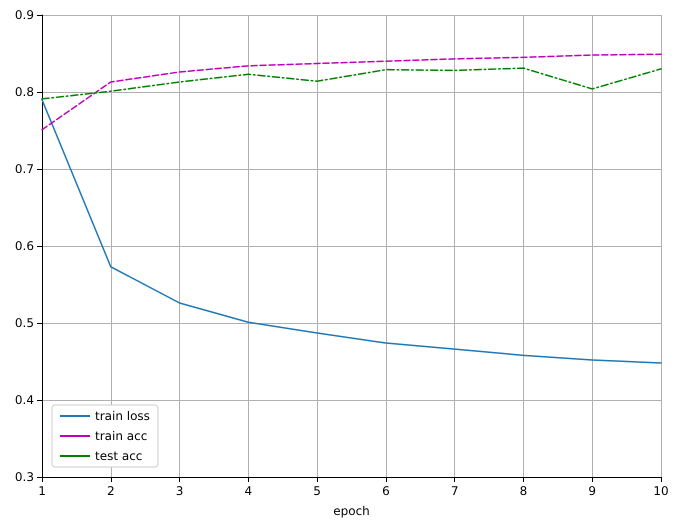 The height and width of the screenshot is (530, 680). What do you see at coordinates (661, 491) in the screenshot?
I see `x-tick-label: 10` at bounding box center [661, 491].